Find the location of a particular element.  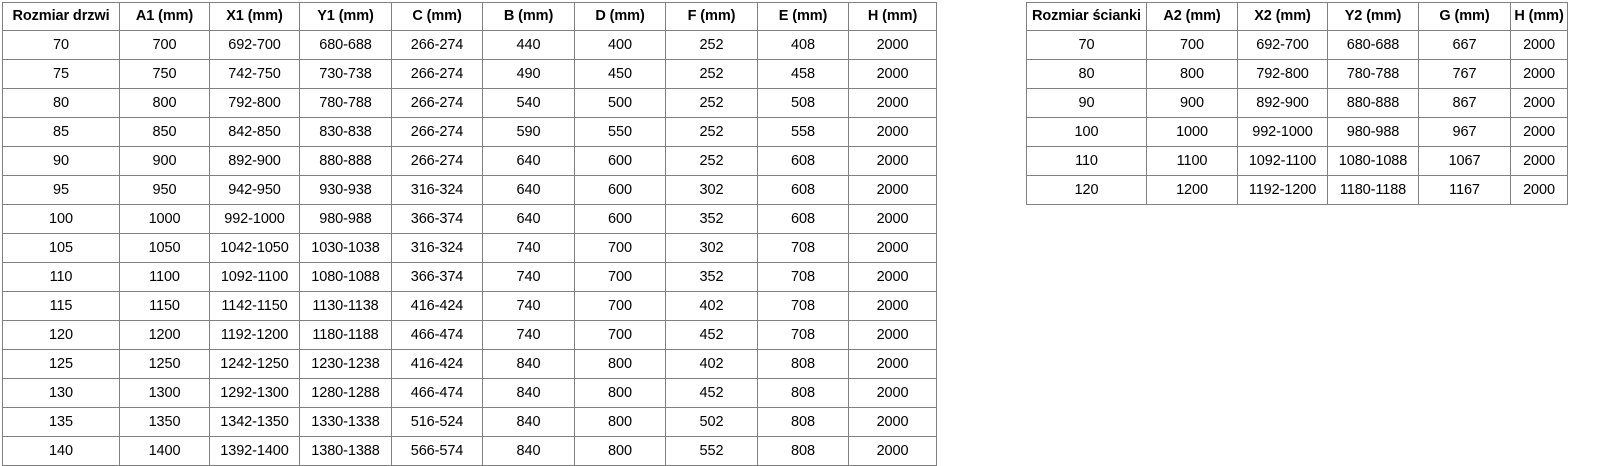

table-cell: 1392-1400 is located at coordinates (254, 451).